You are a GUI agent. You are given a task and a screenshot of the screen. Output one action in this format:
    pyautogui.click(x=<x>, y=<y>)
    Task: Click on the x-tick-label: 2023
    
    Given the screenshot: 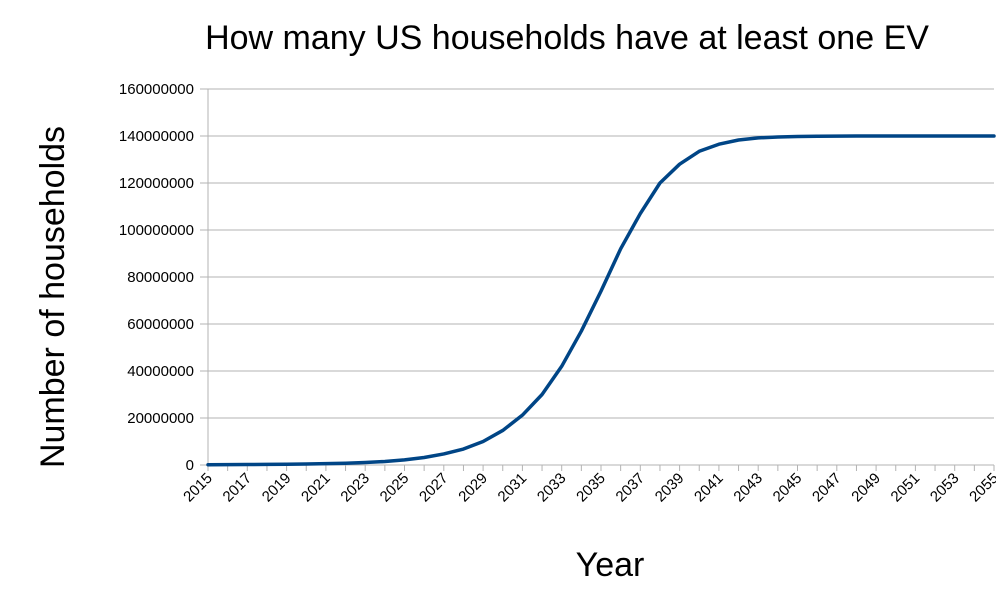 What is the action you would take?
    pyautogui.click(x=355, y=488)
    